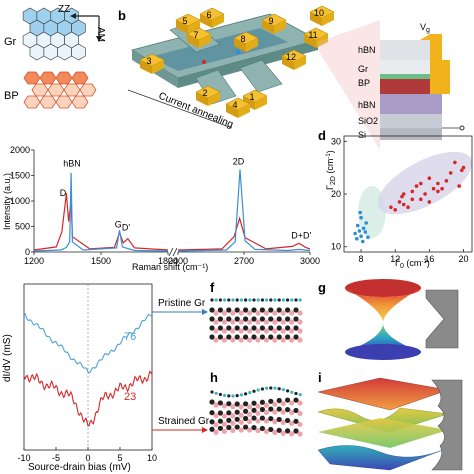 This screenshot has width=474, height=474. I want to click on curve-label-23: 23, so click(130, 397).